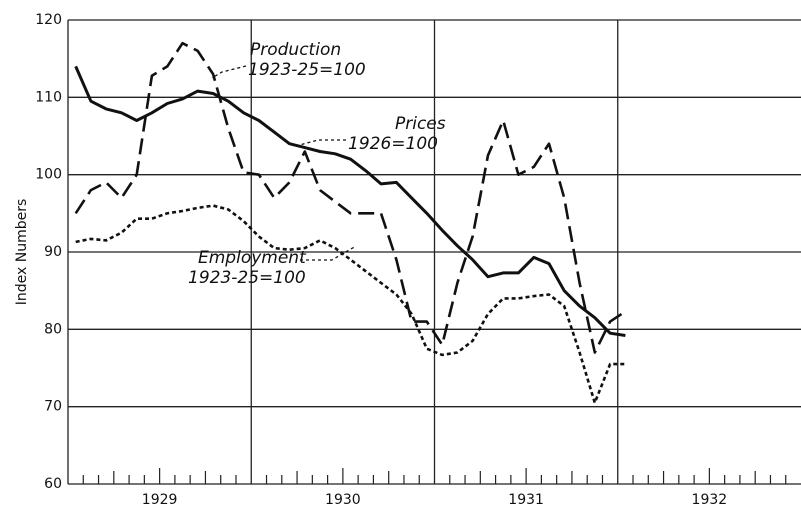 The image size is (801, 514). Describe the element at coordinates (393, 144) in the screenshot. I see `annotation: 1926=100` at that location.